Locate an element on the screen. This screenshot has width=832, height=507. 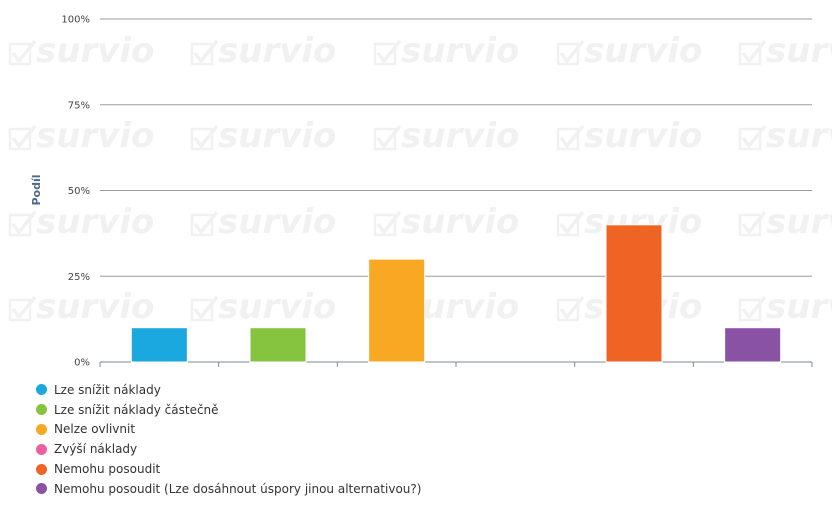
legend-label: Zvýší náklady is located at coordinates (96, 449).